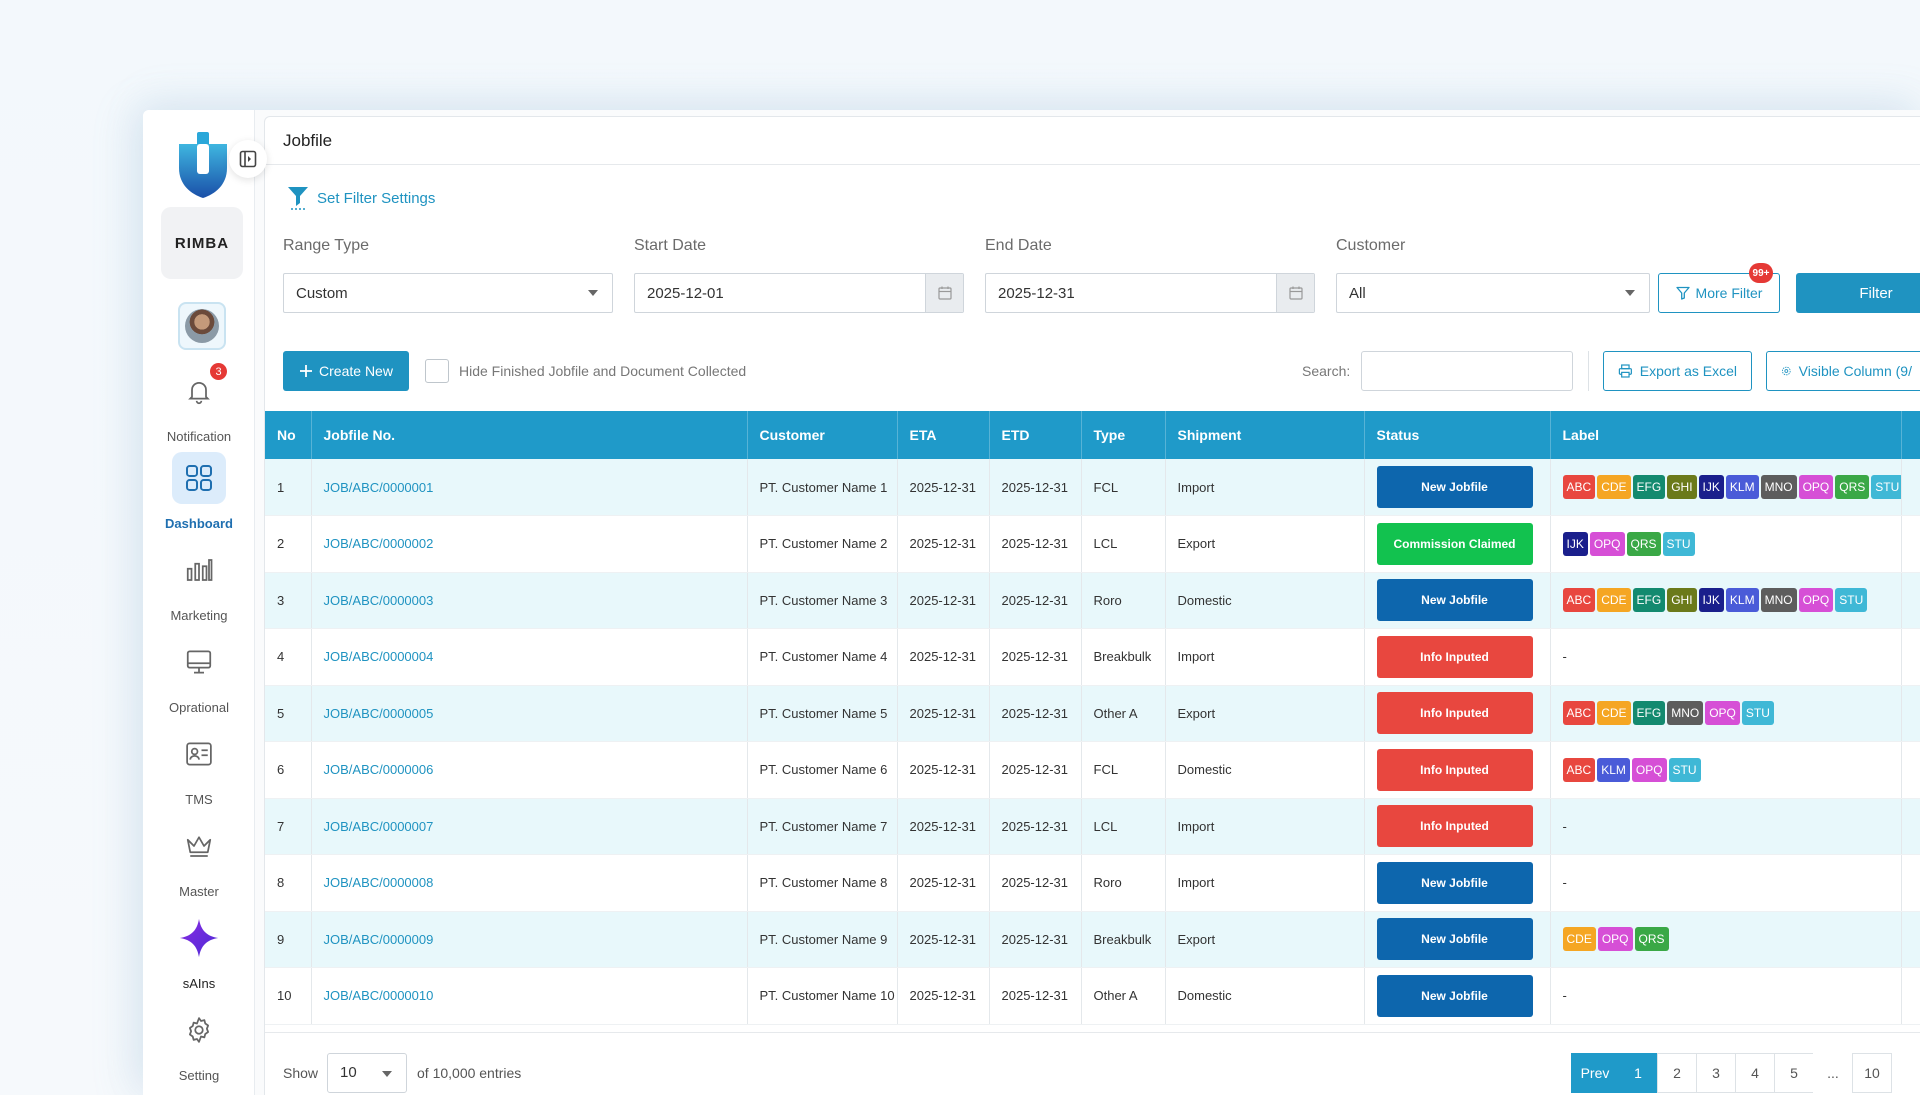 The height and width of the screenshot is (1095, 1920). I want to click on customer-select: All, so click(1493, 293).